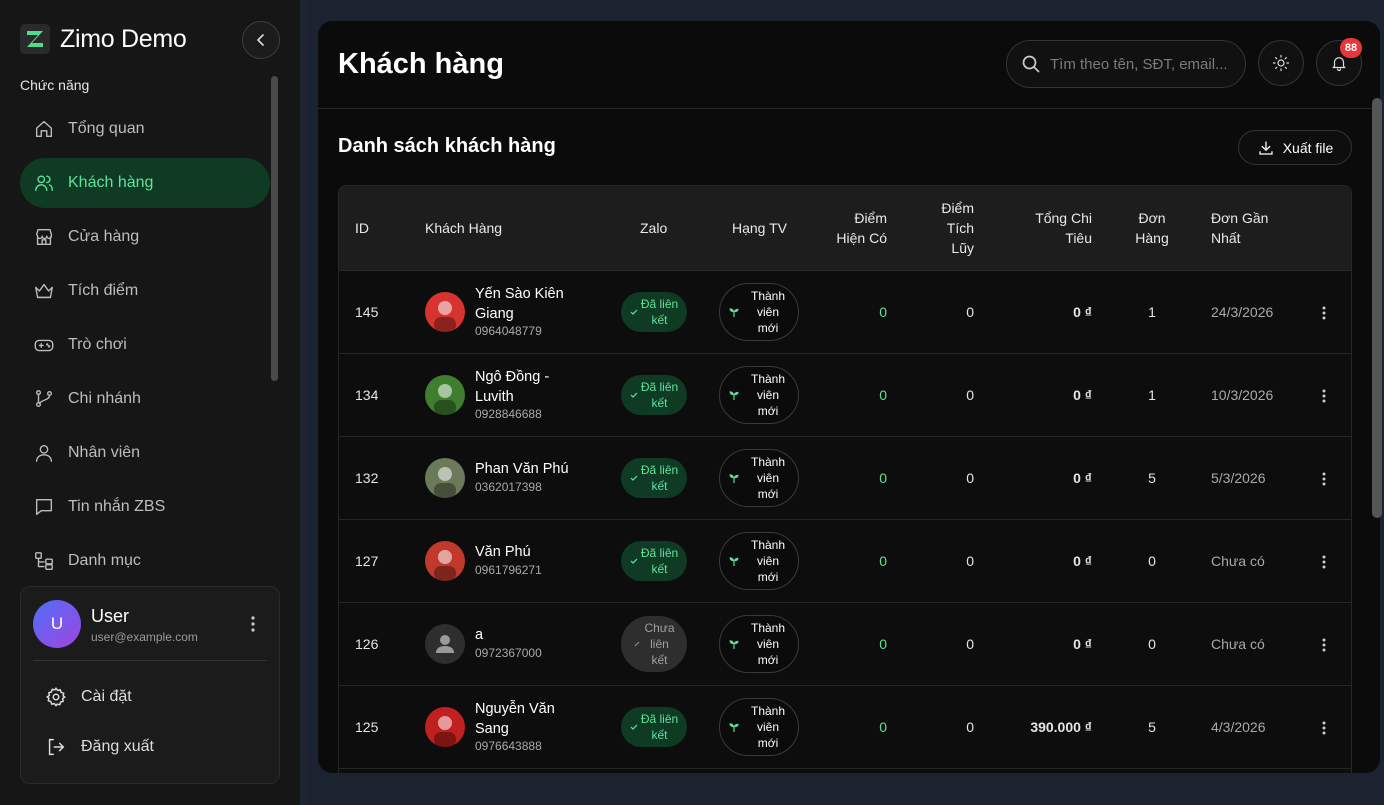 The width and height of the screenshot is (1384, 805). I want to click on sidebar-item-crown: Tích điểm, so click(145, 291).